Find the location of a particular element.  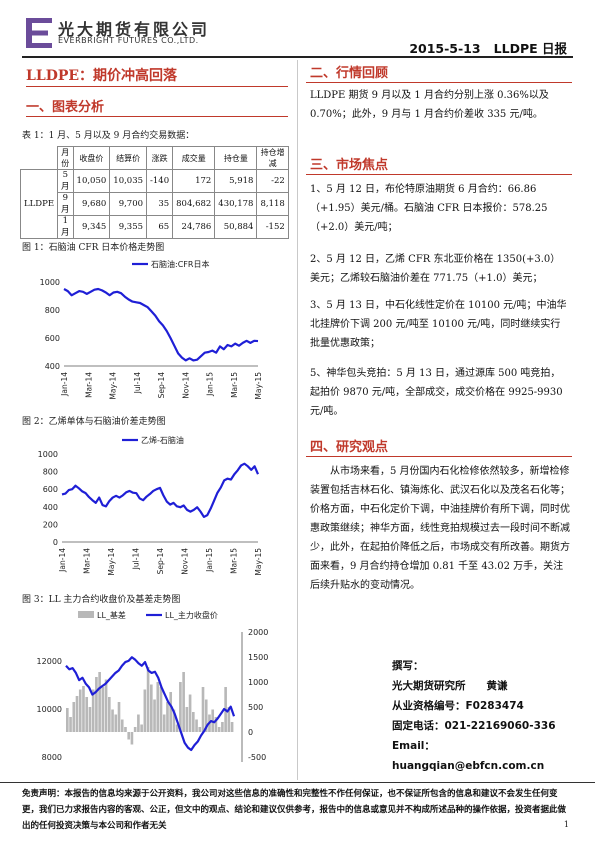

y-right-tick-label: 500 is located at coordinates (255, 707).